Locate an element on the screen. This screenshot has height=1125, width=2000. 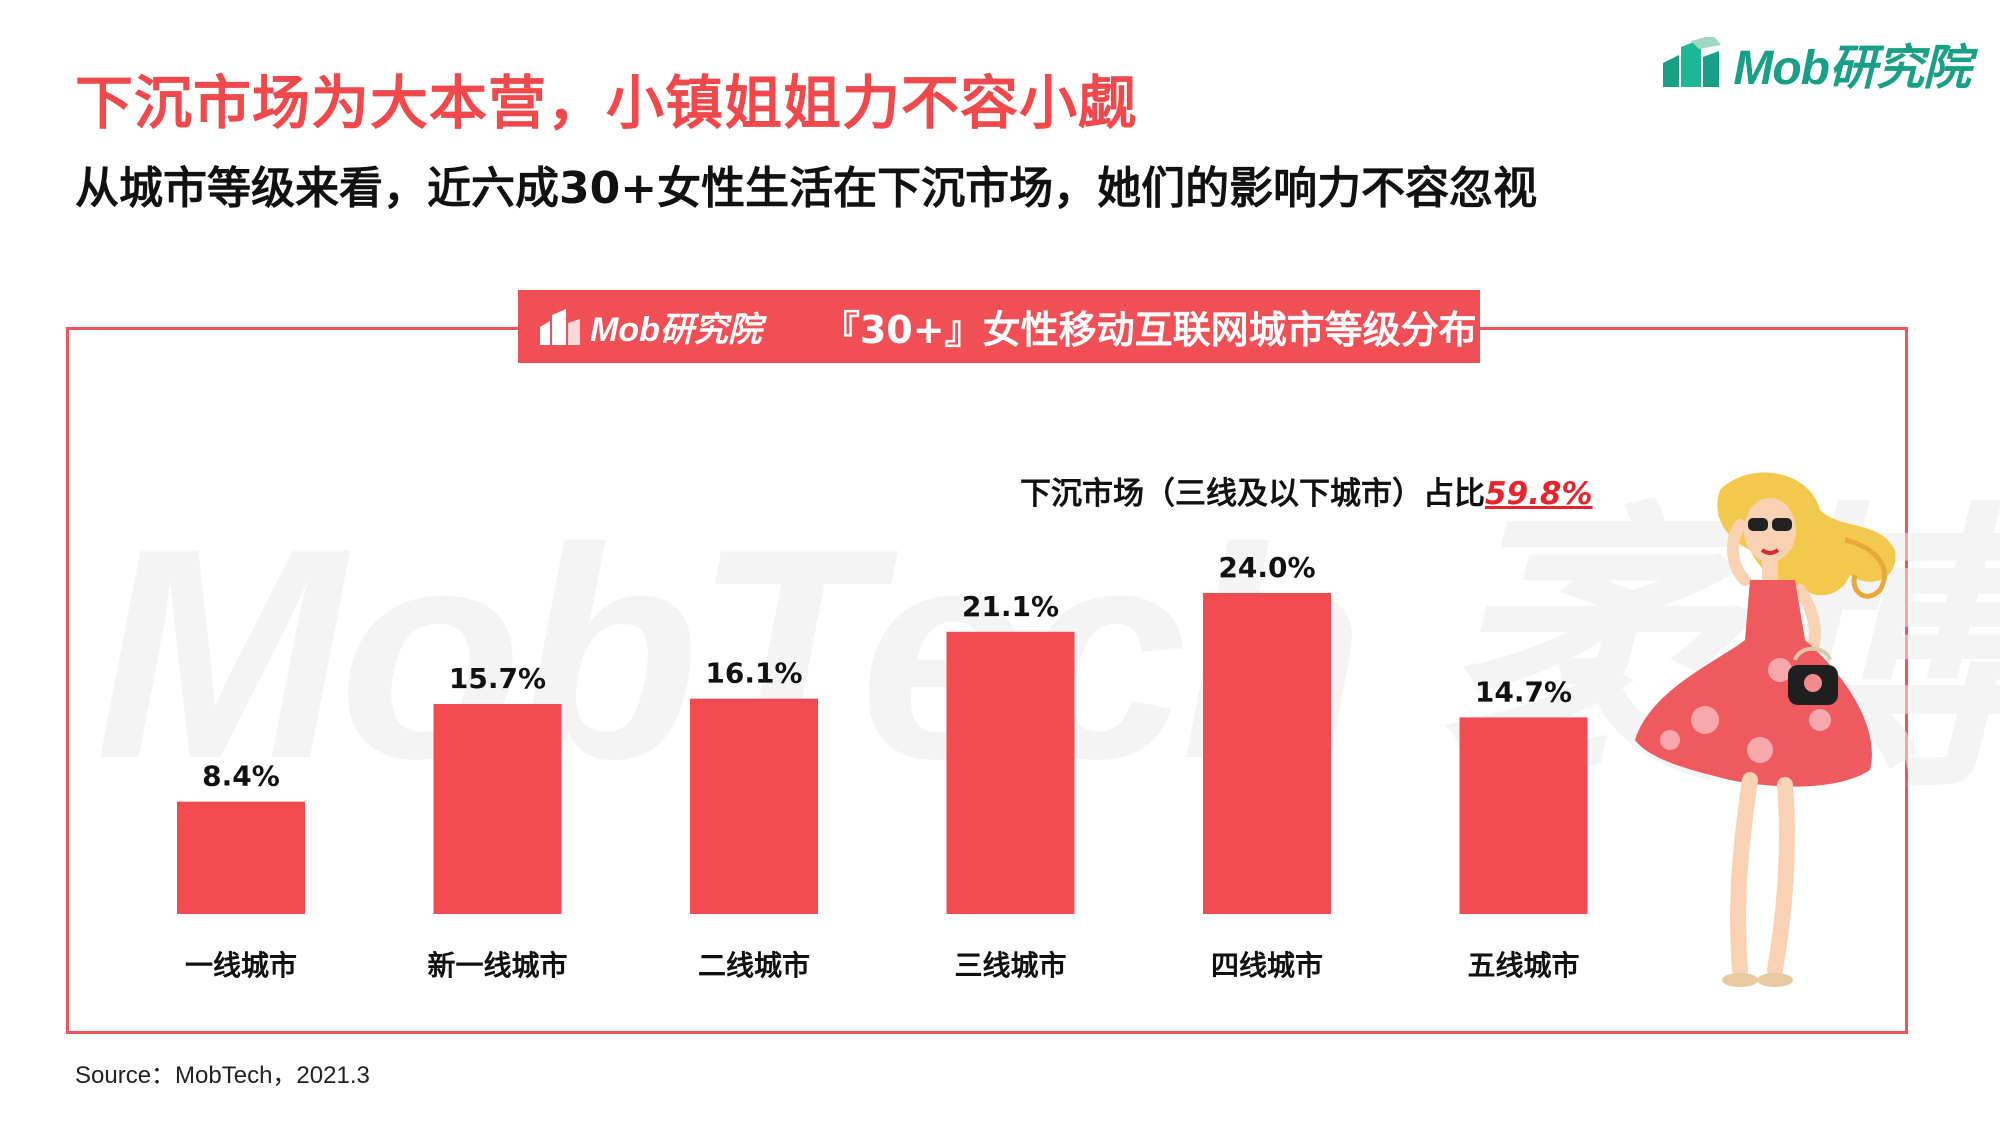
bar-value-label-5: 24.0% is located at coordinates (1266, 567).